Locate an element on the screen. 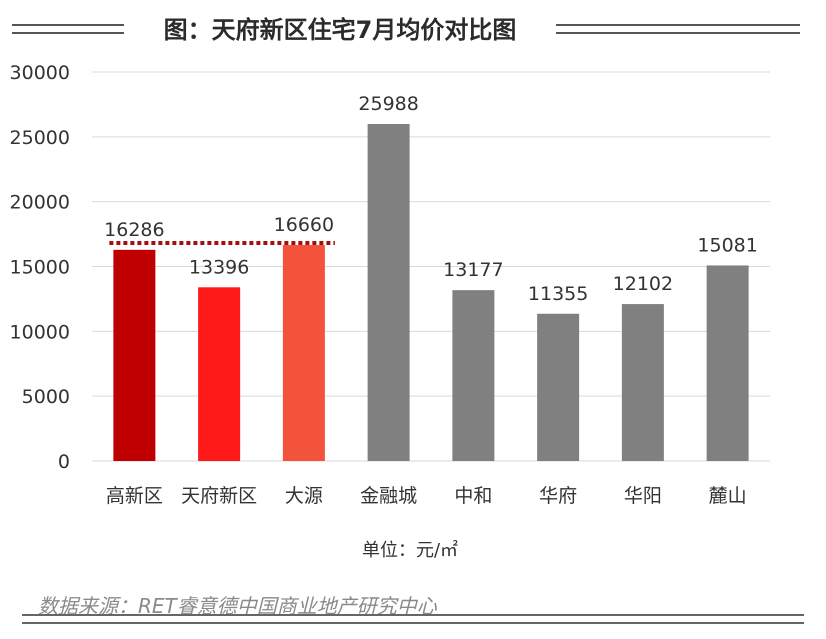 Image resolution: width=826 pixels, height=639 pixels. data-label: 16286 is located at coordinates (134, 230).